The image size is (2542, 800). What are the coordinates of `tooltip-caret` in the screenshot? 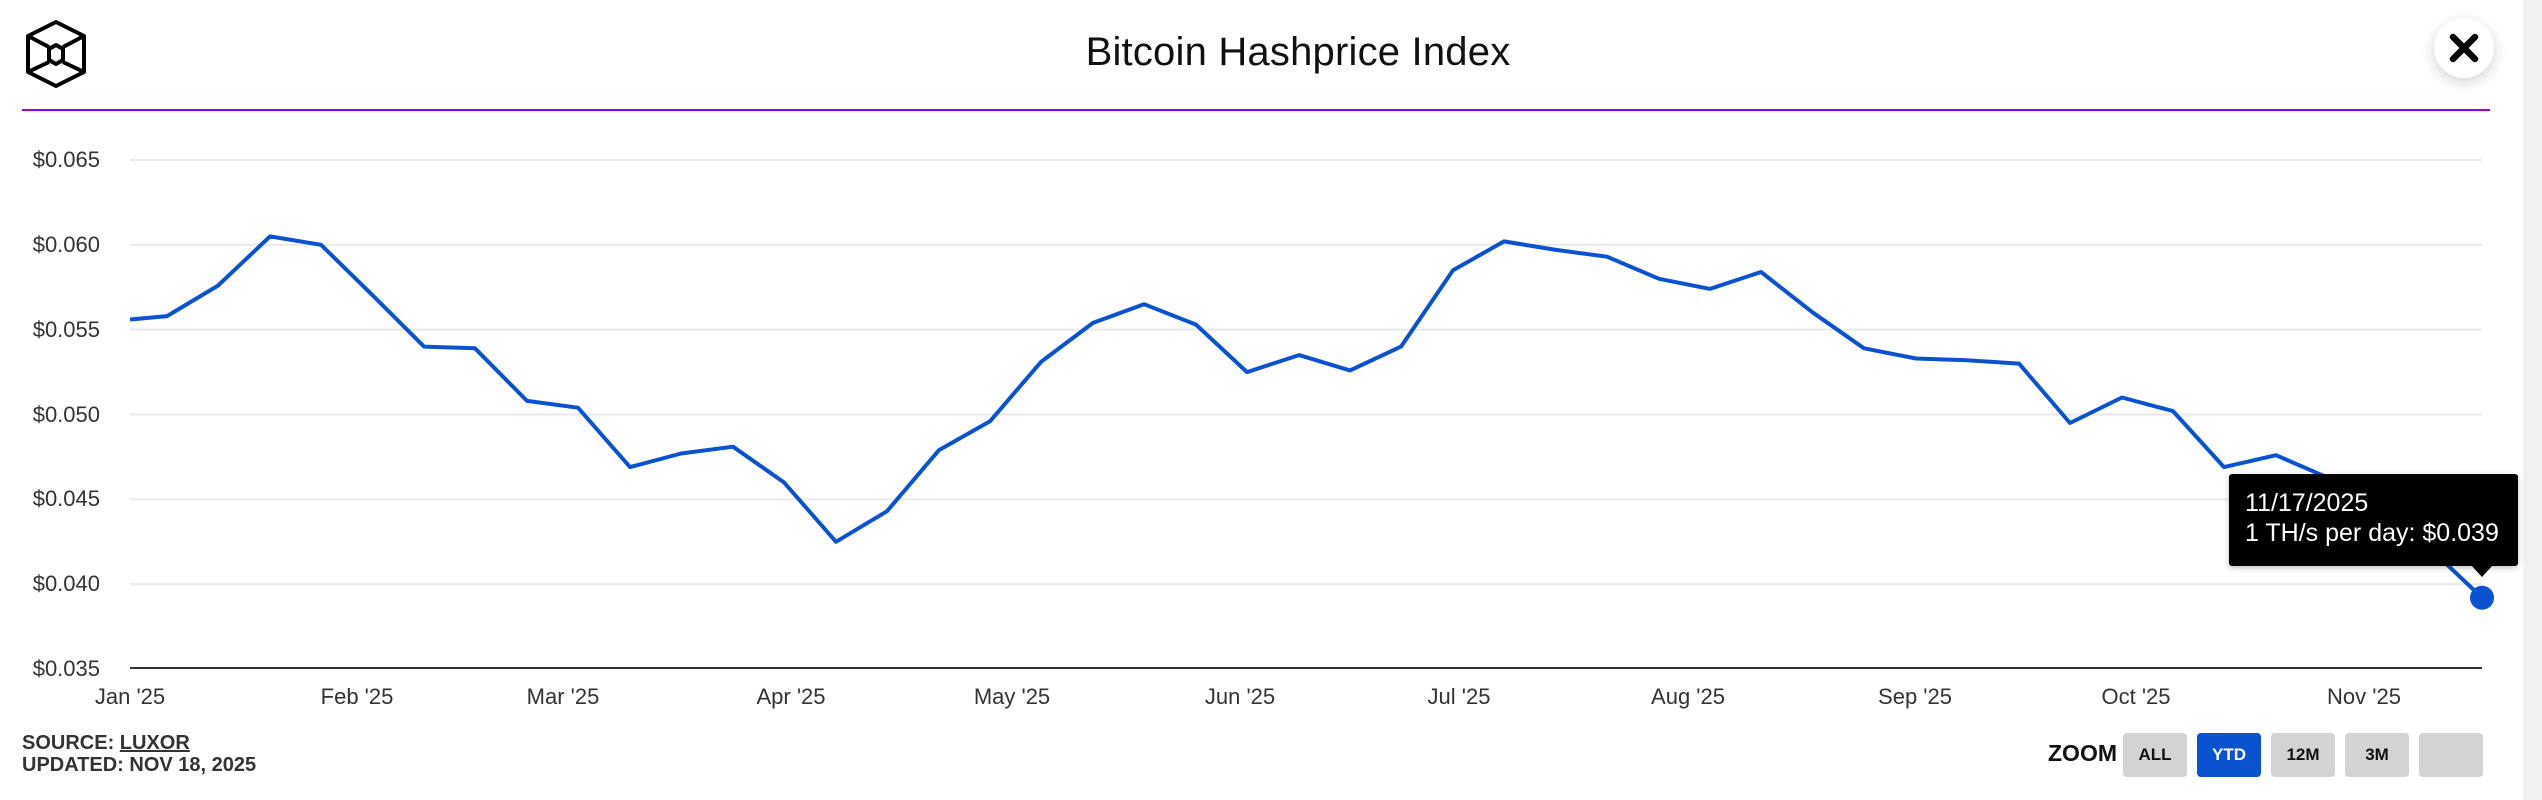 It's located at (2482, 571).